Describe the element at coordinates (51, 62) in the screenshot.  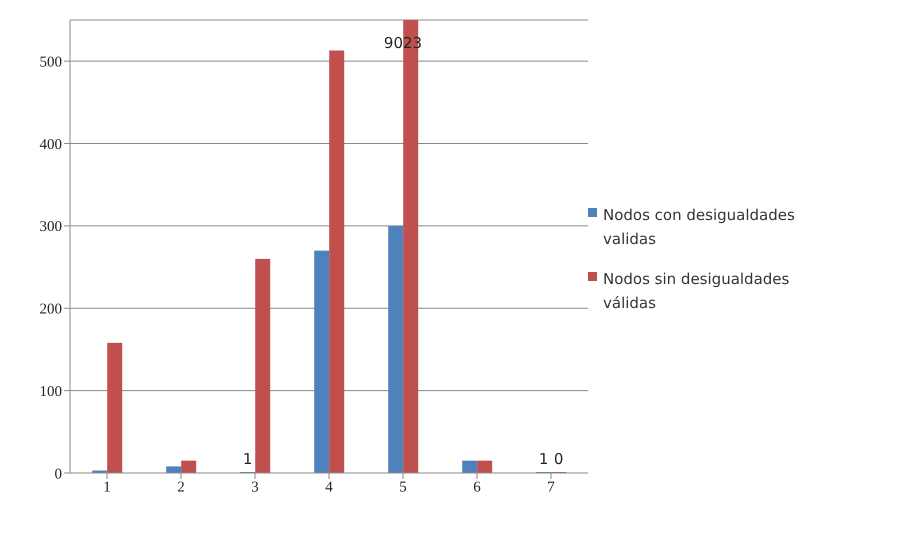
I see `y-tick-label: 500` at that location.